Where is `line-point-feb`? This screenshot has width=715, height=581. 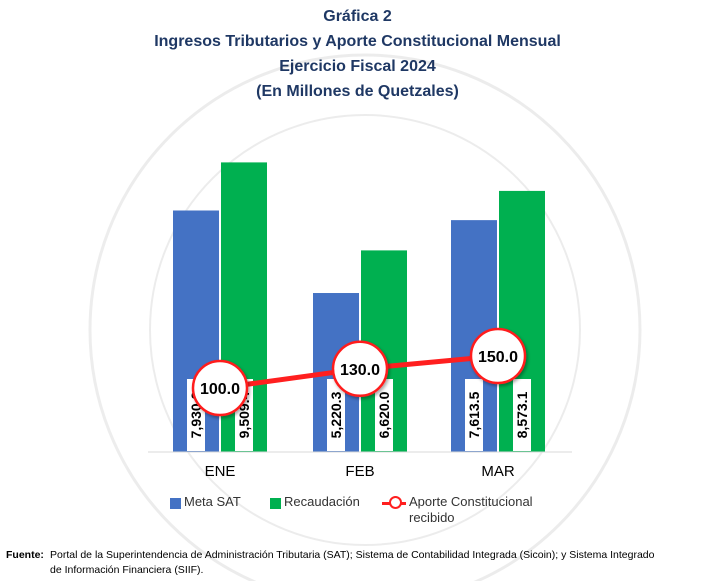
line-point-feb is located at coordinates (360, 369).